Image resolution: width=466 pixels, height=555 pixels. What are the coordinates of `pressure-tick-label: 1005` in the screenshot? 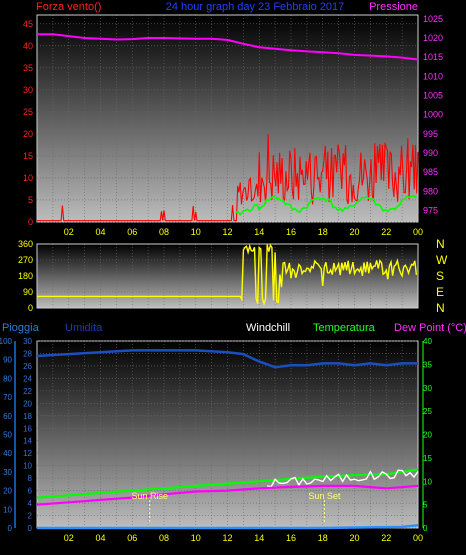 It's located at (433, 96).